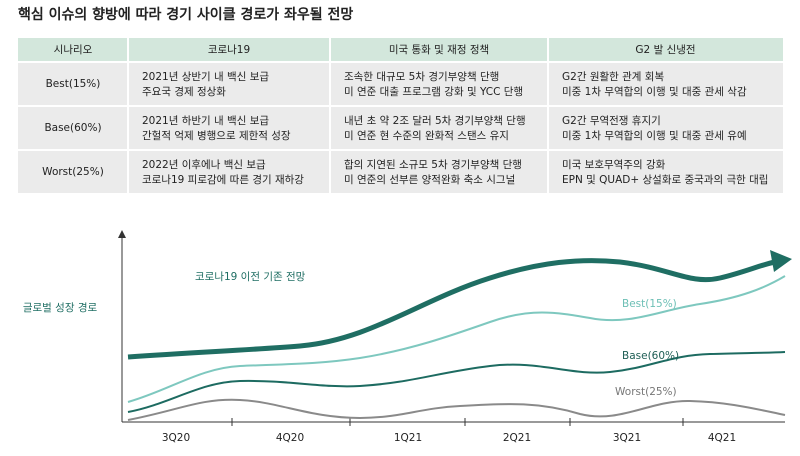 The height and width of the screenshot is (456, 800). I want to click on header-row-bg, so click(400, 49).